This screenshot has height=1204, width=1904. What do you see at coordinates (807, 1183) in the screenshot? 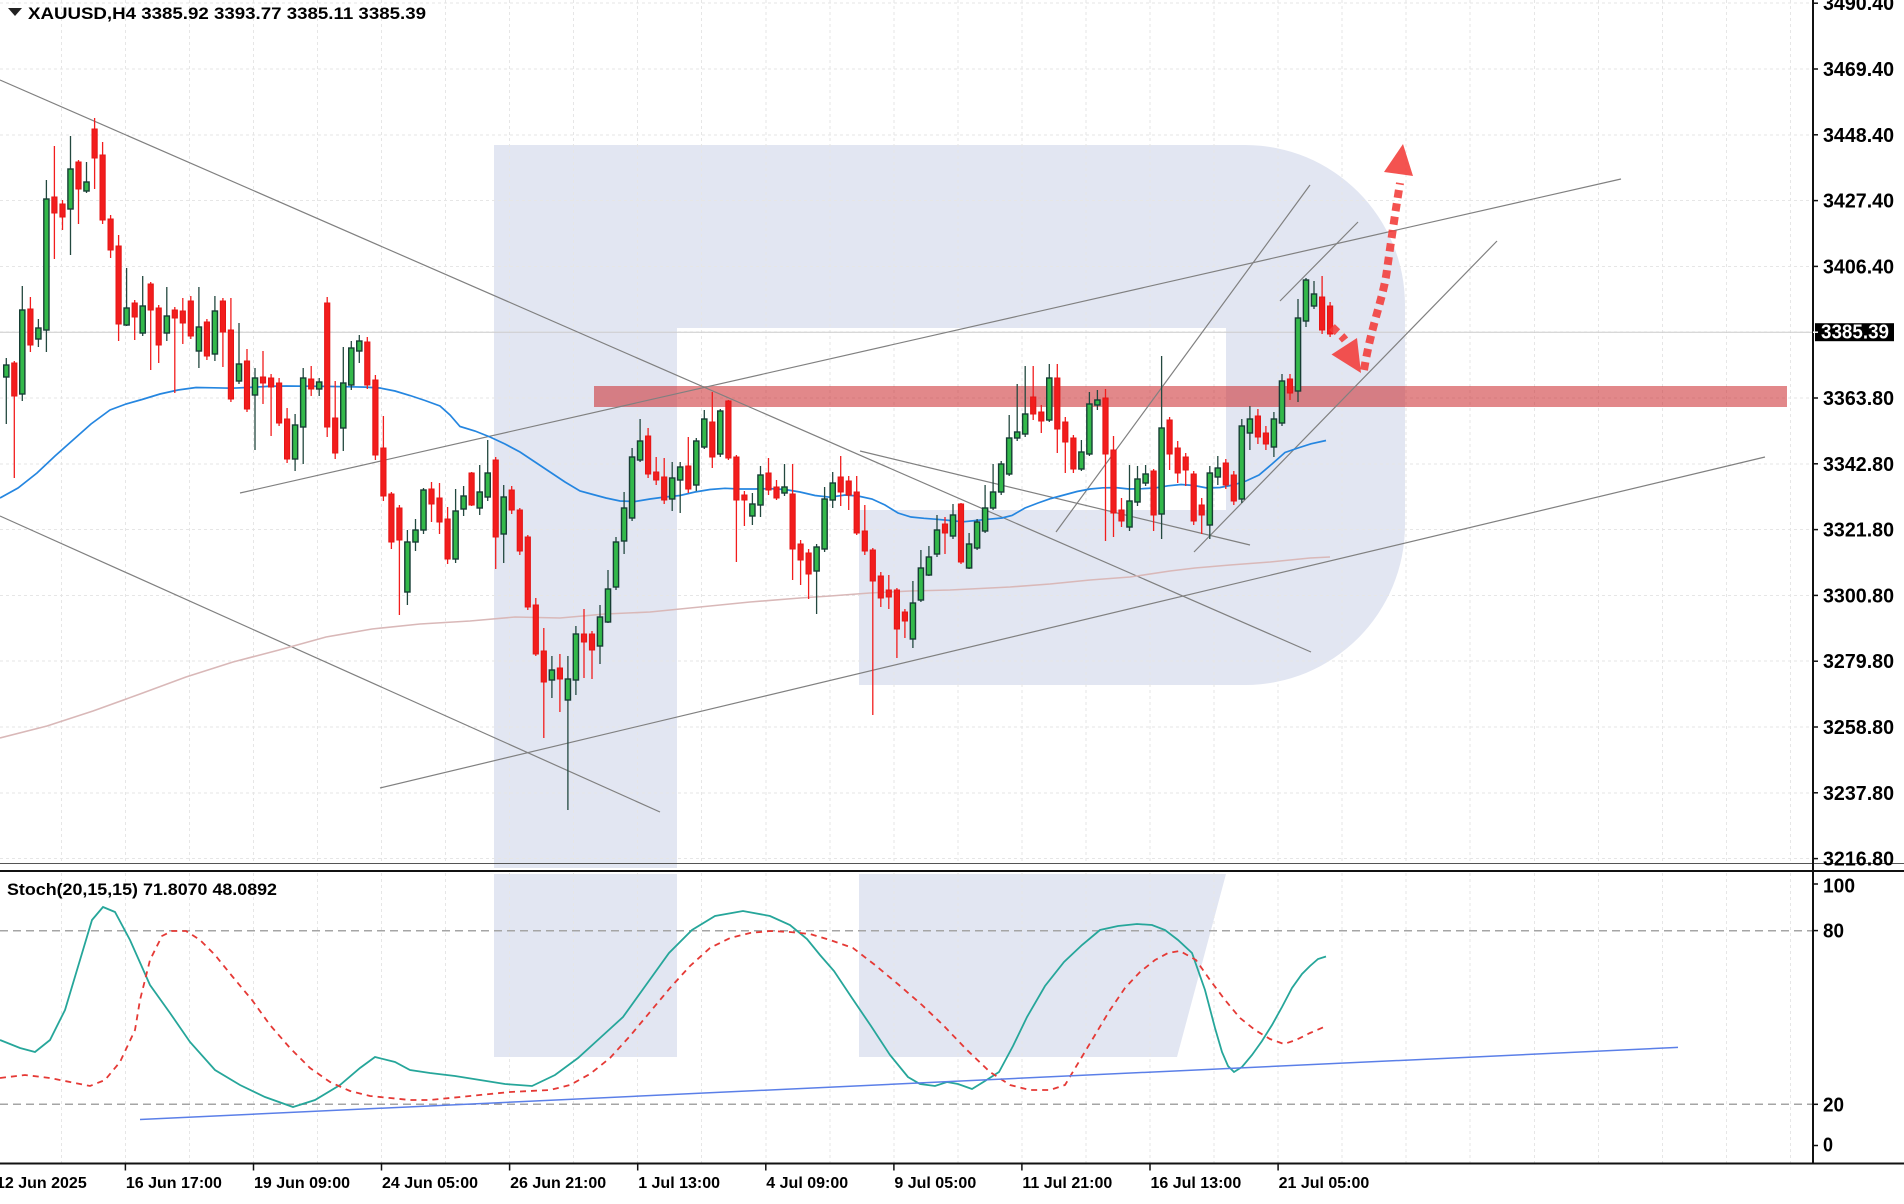
I see `svg-text: 4 Jul 09:00` at bounding box center [807, 1183].